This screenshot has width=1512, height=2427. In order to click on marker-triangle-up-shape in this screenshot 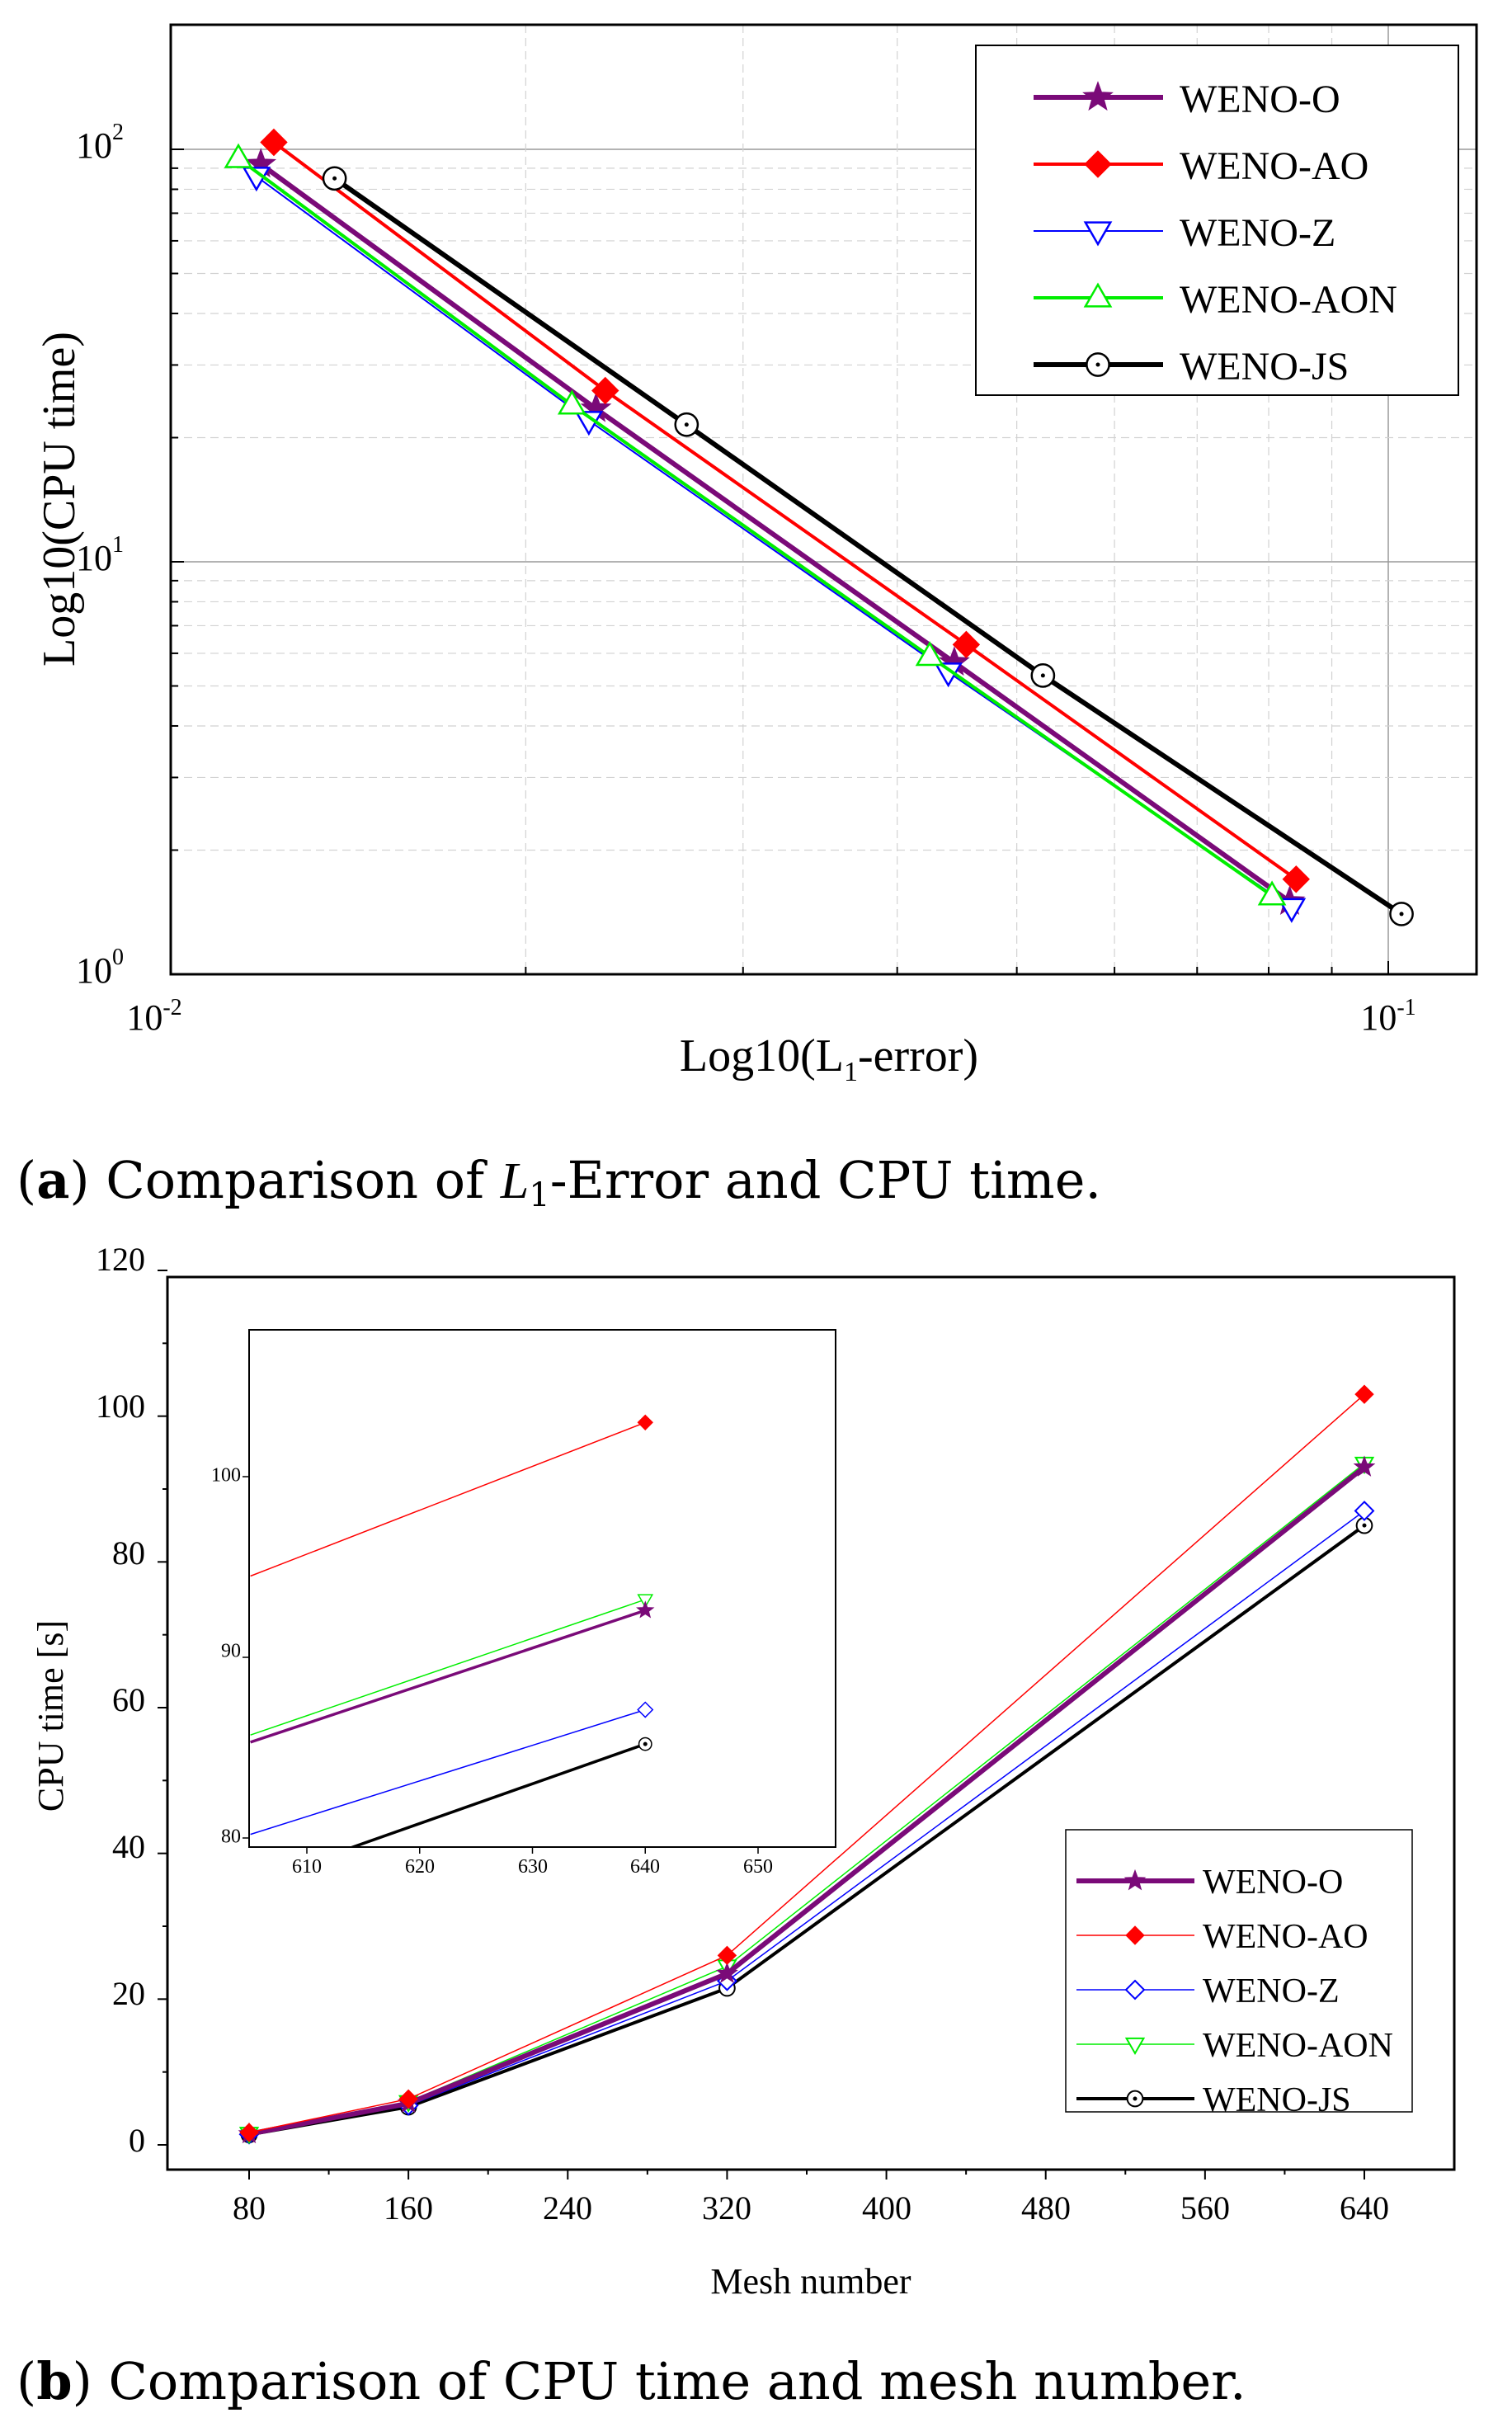, I will do `click(1098, 295)`.